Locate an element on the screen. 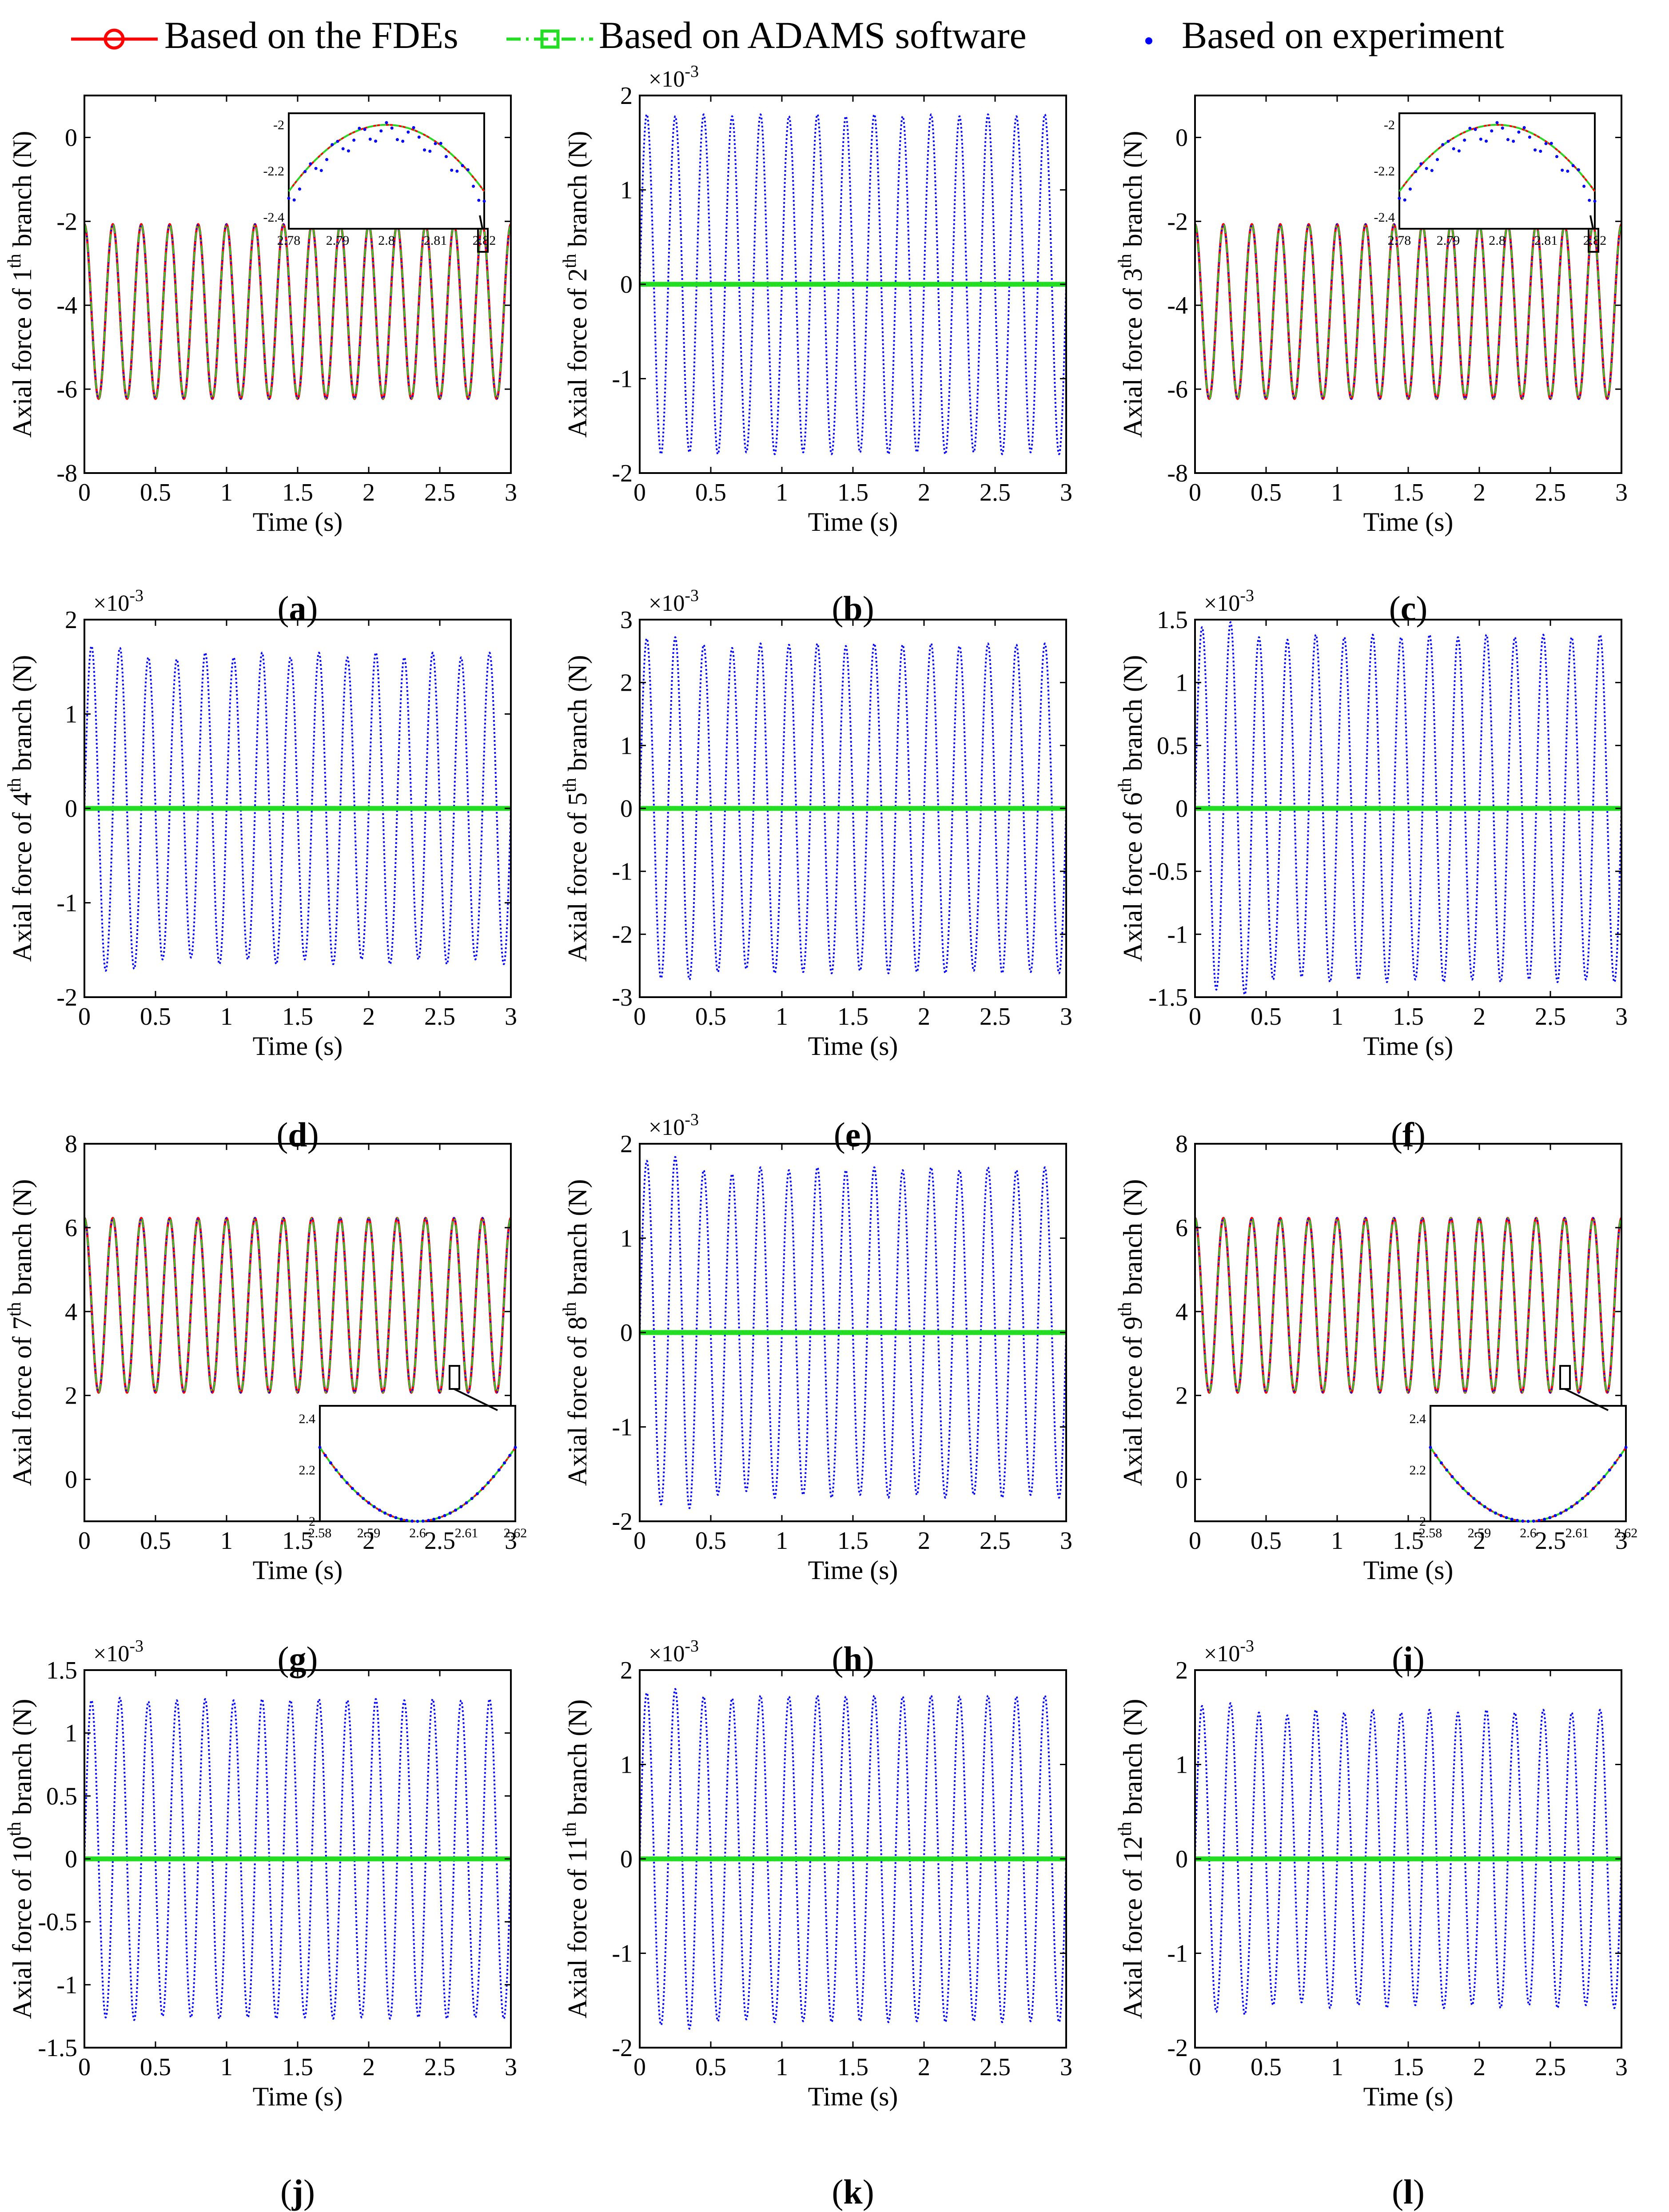 The width and height of the screenshot is (1669, 2212). zoom-marker is located at coordinates (1565, 1378).